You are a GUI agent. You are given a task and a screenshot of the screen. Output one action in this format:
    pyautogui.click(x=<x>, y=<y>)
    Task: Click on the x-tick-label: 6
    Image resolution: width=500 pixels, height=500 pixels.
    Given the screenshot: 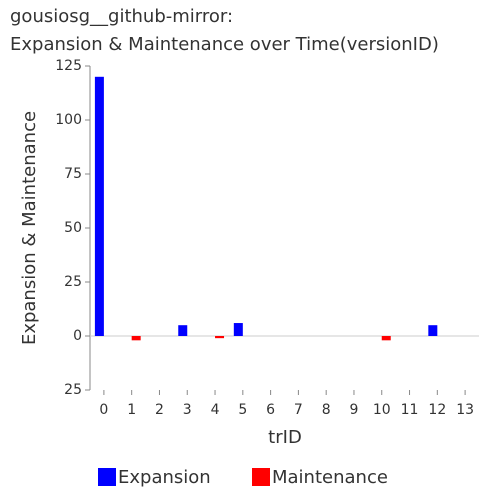 What is the action you would take?
    pyautogui.click(x=270, y=410)
    